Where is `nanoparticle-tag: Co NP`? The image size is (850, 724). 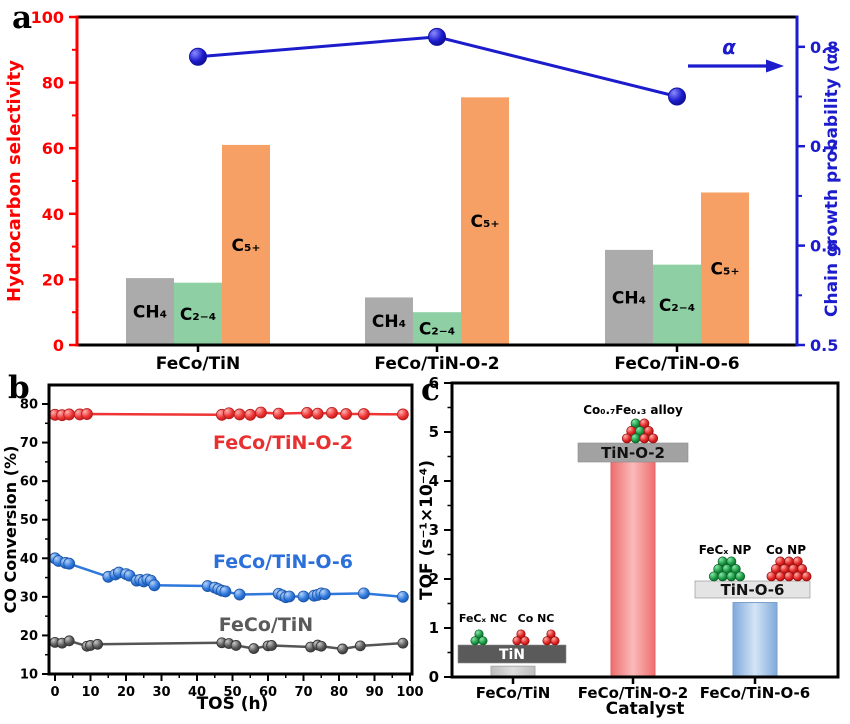 nanoparticle-tag: Co NP is located at coordinates (786, 550).